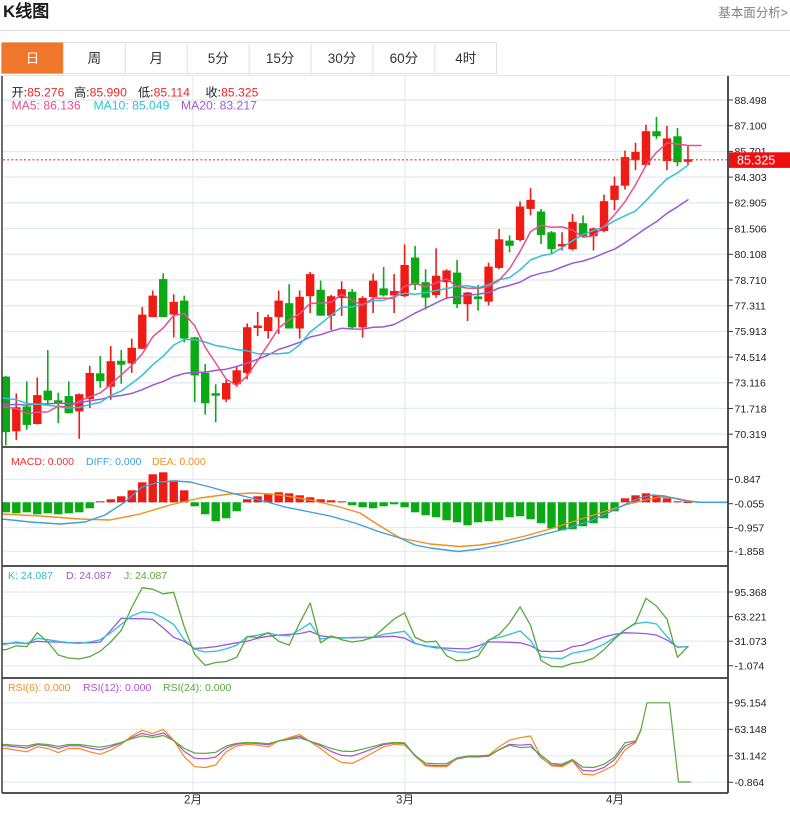  What do you see at coordinates (95, 58) in the screenshot?
I see `svg-text: 周` at bounding box center [95, 58].